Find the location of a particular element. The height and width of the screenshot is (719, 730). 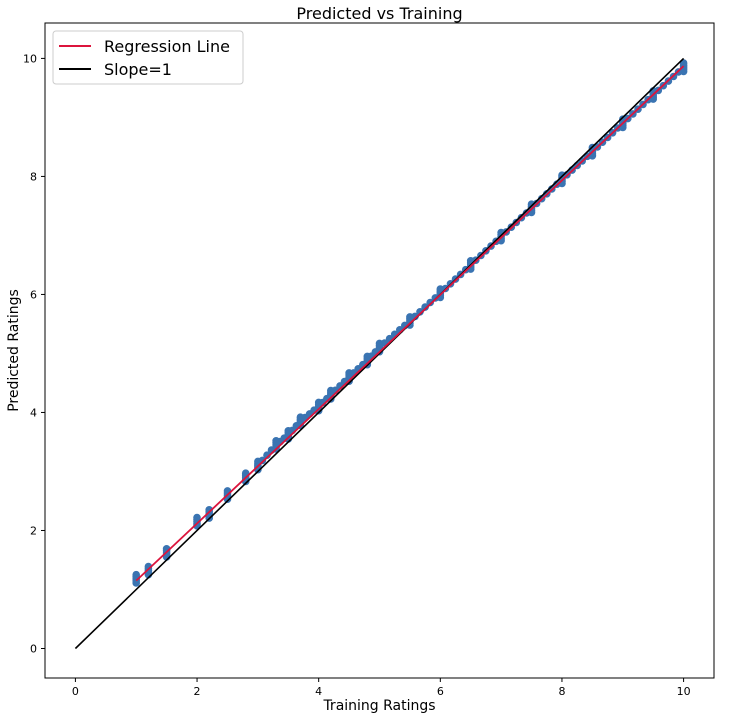

y-tick-label: 10 is located at coordinates (30, 58).